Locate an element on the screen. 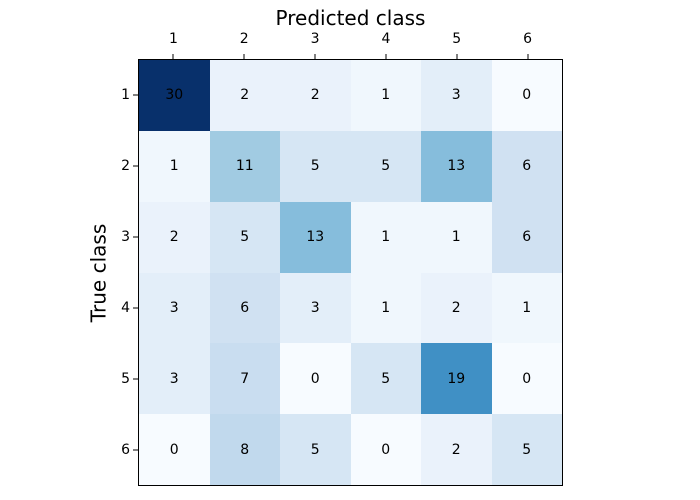  x-tick-label: 4 is located at coordinates (386, 39).